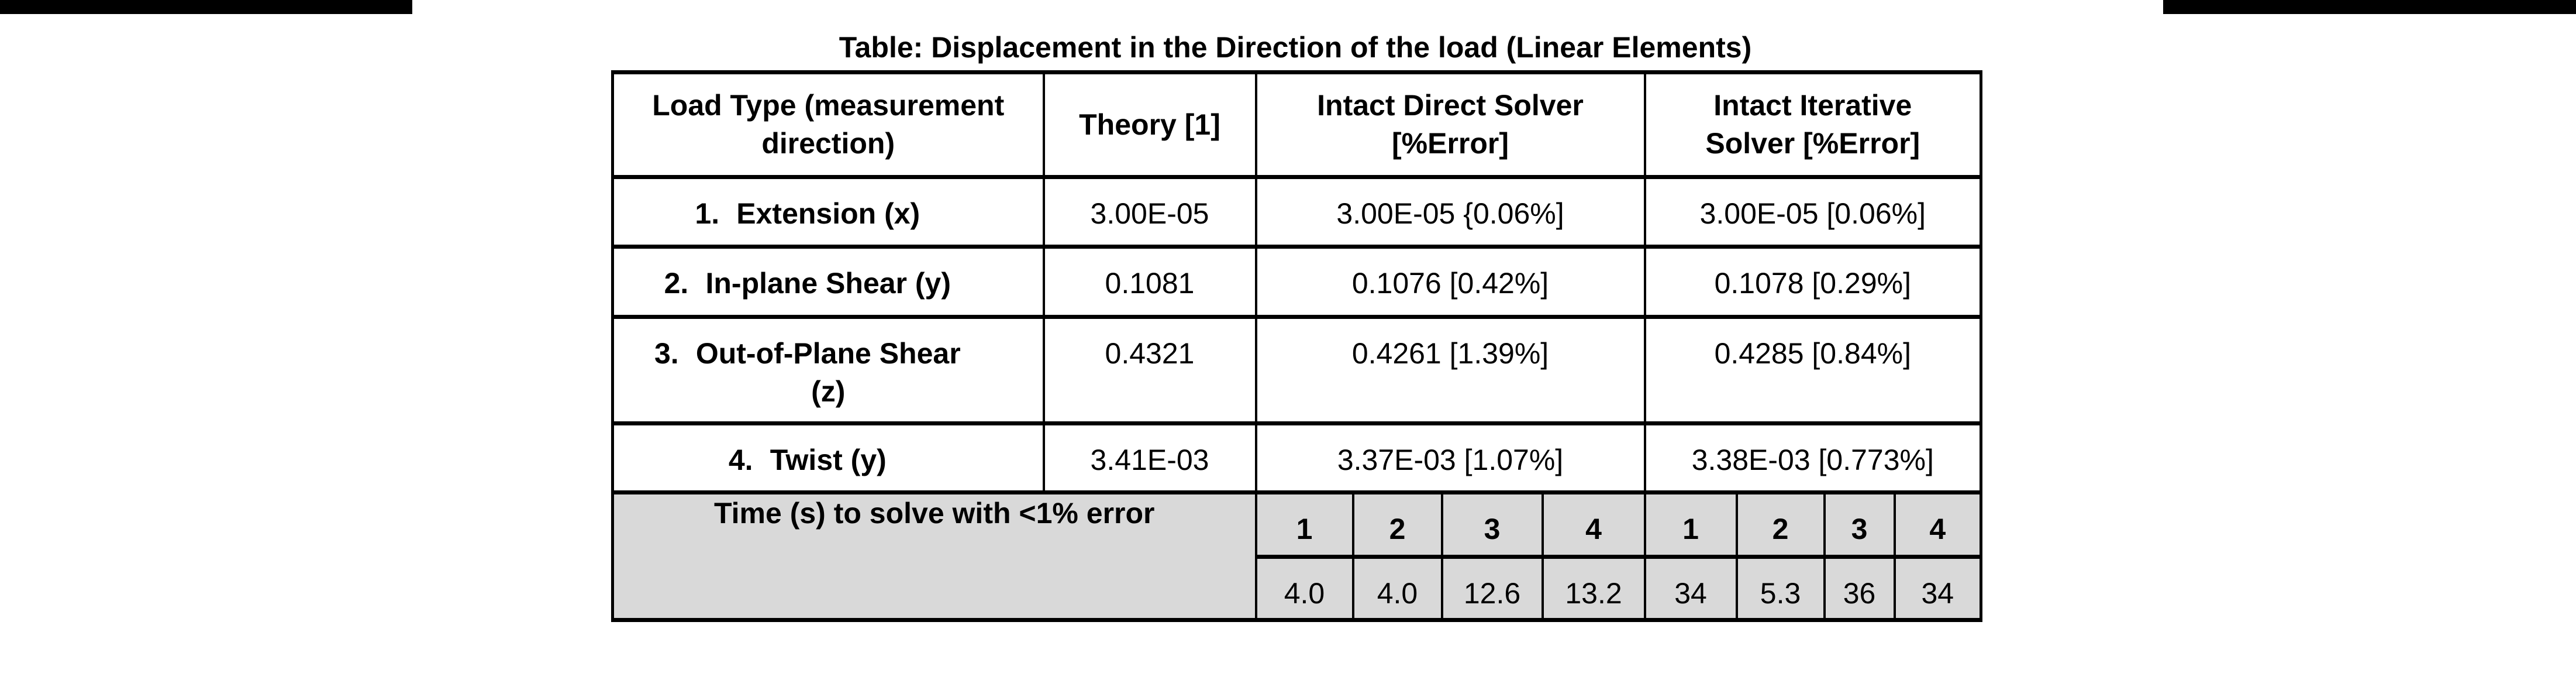 The height and width of the screenshot is (687, 2576). What do you see at coordinates (741, 460) in the screenshot?
I see `row-number: 4.` at bounding box center [741, 460].